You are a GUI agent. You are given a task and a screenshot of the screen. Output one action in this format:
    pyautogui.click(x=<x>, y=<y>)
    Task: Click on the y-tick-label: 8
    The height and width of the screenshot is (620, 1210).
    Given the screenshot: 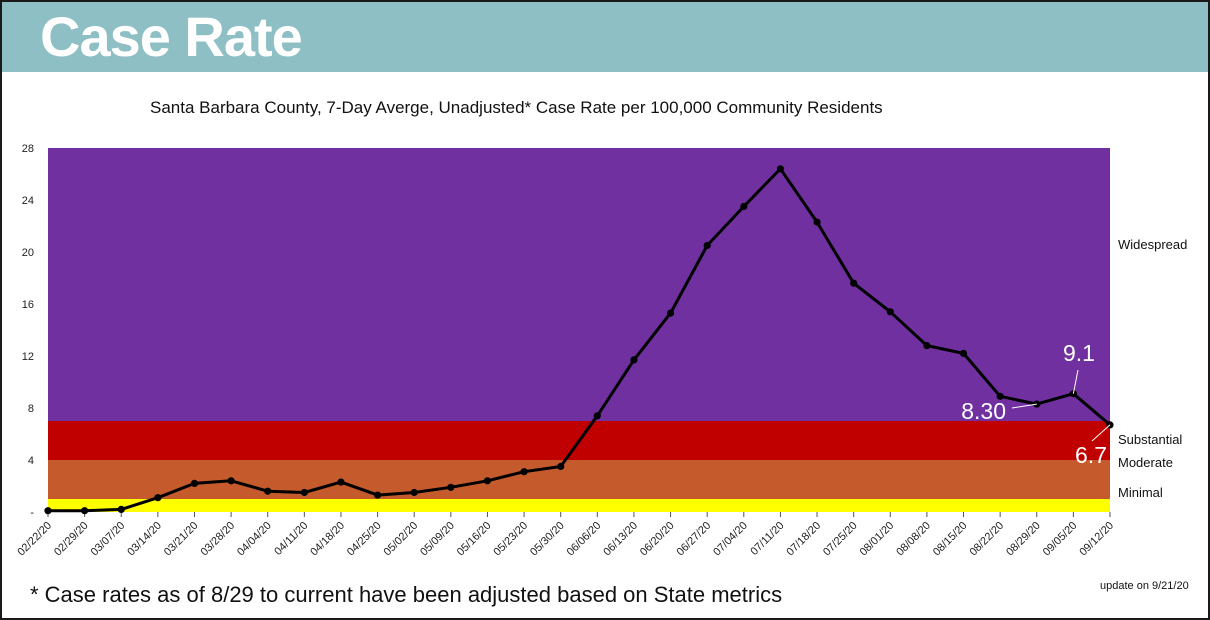 What is the action you would take?
    pyautogui.click(x=31, y=409)
    